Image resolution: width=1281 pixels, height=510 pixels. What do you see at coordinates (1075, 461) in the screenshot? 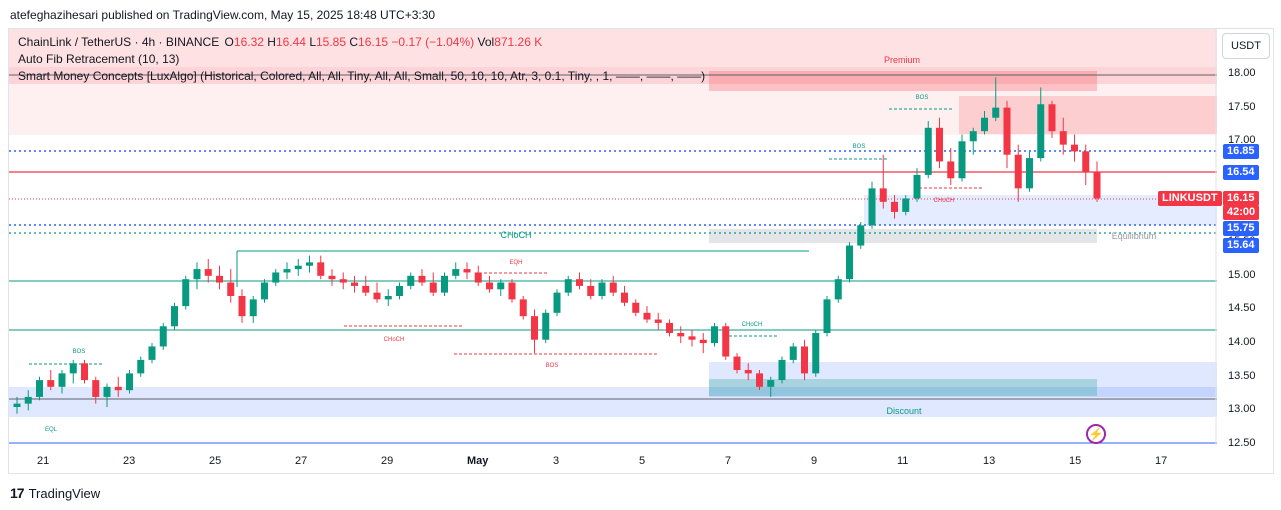
I see `time-tick: 15` at bounding box center [1075, 461].